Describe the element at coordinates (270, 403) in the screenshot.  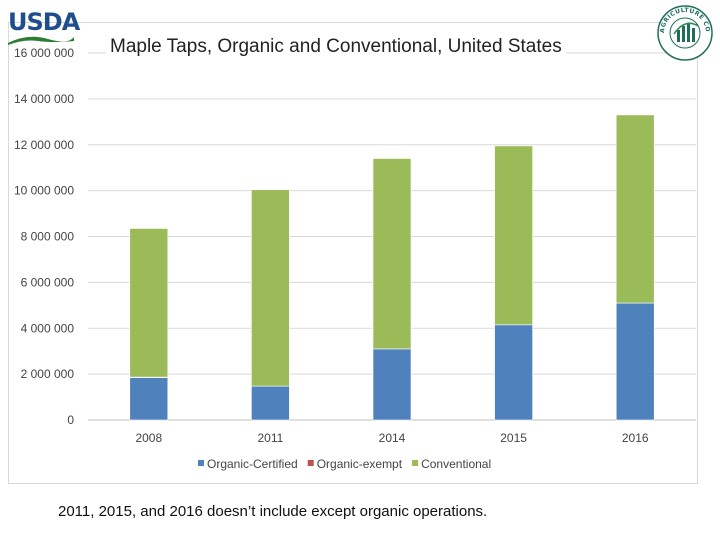
I see `bar-organic-certified-2011` at that location.